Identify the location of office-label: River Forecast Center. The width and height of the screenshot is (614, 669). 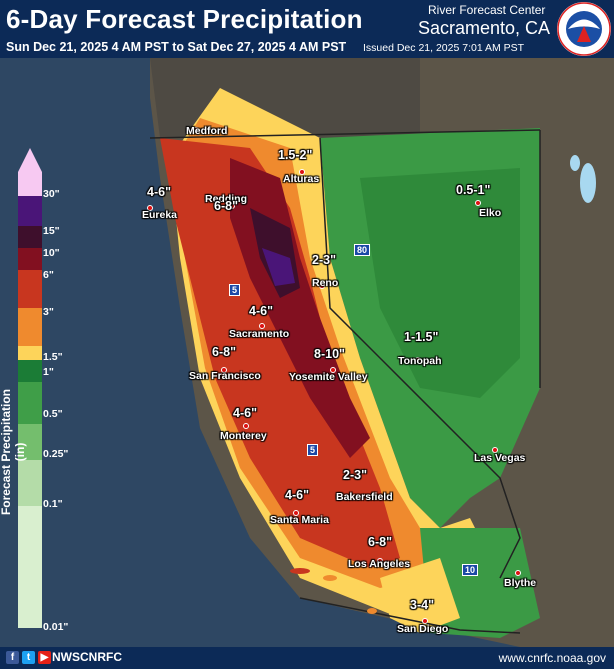
(487, 10).